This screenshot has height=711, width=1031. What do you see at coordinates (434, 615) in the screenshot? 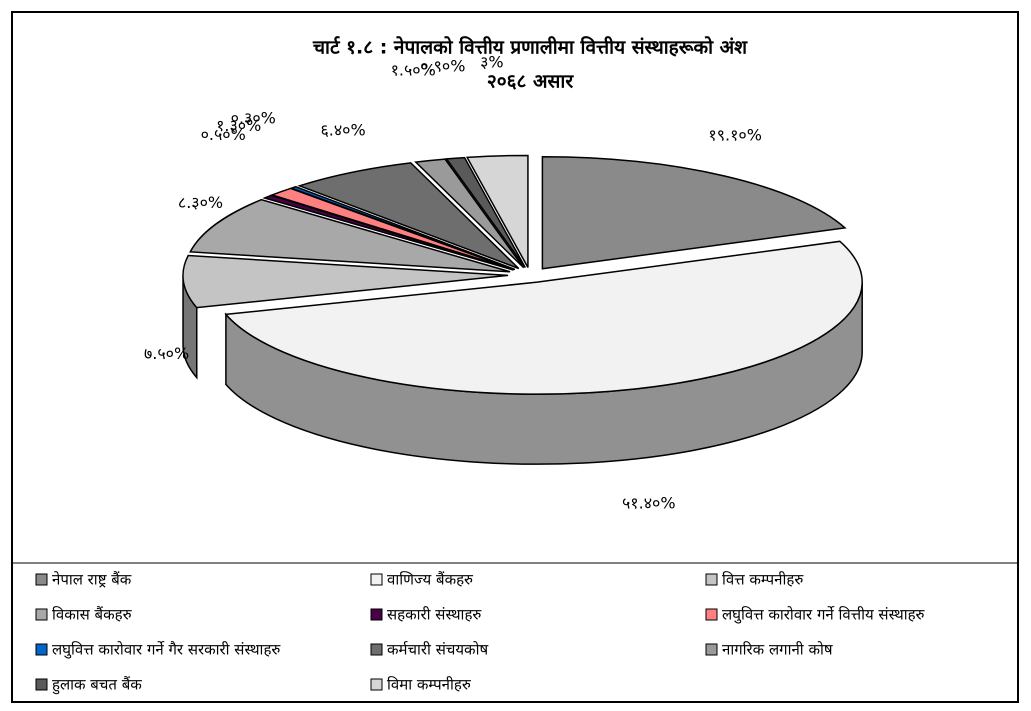
I see `legend-label: सहकारी संस्थाहरु` at bounding box center [434, 615].